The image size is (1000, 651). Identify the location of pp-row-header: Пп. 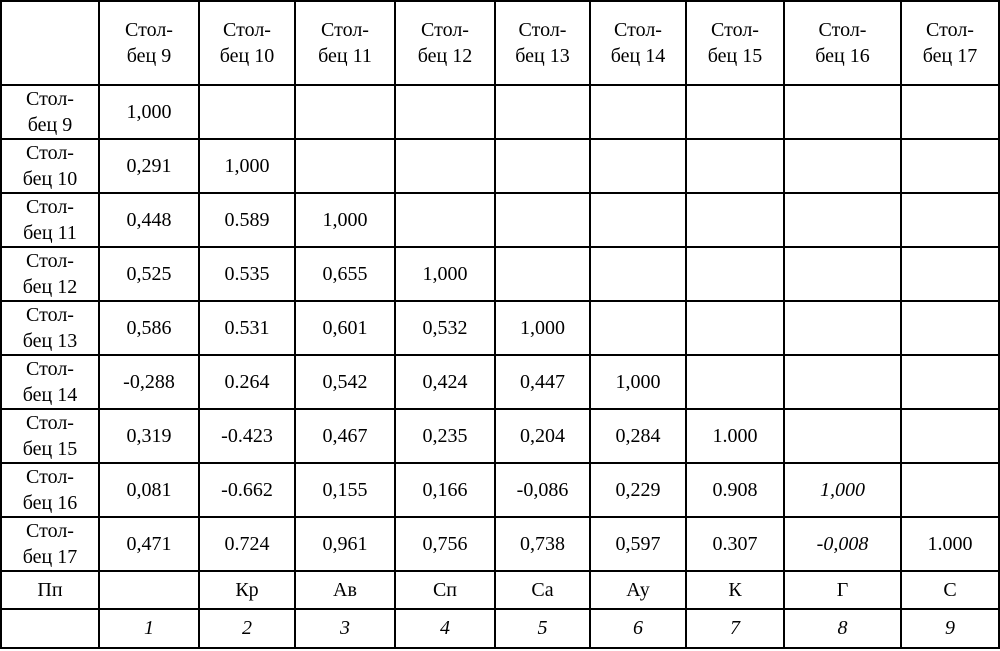
(50, 590).